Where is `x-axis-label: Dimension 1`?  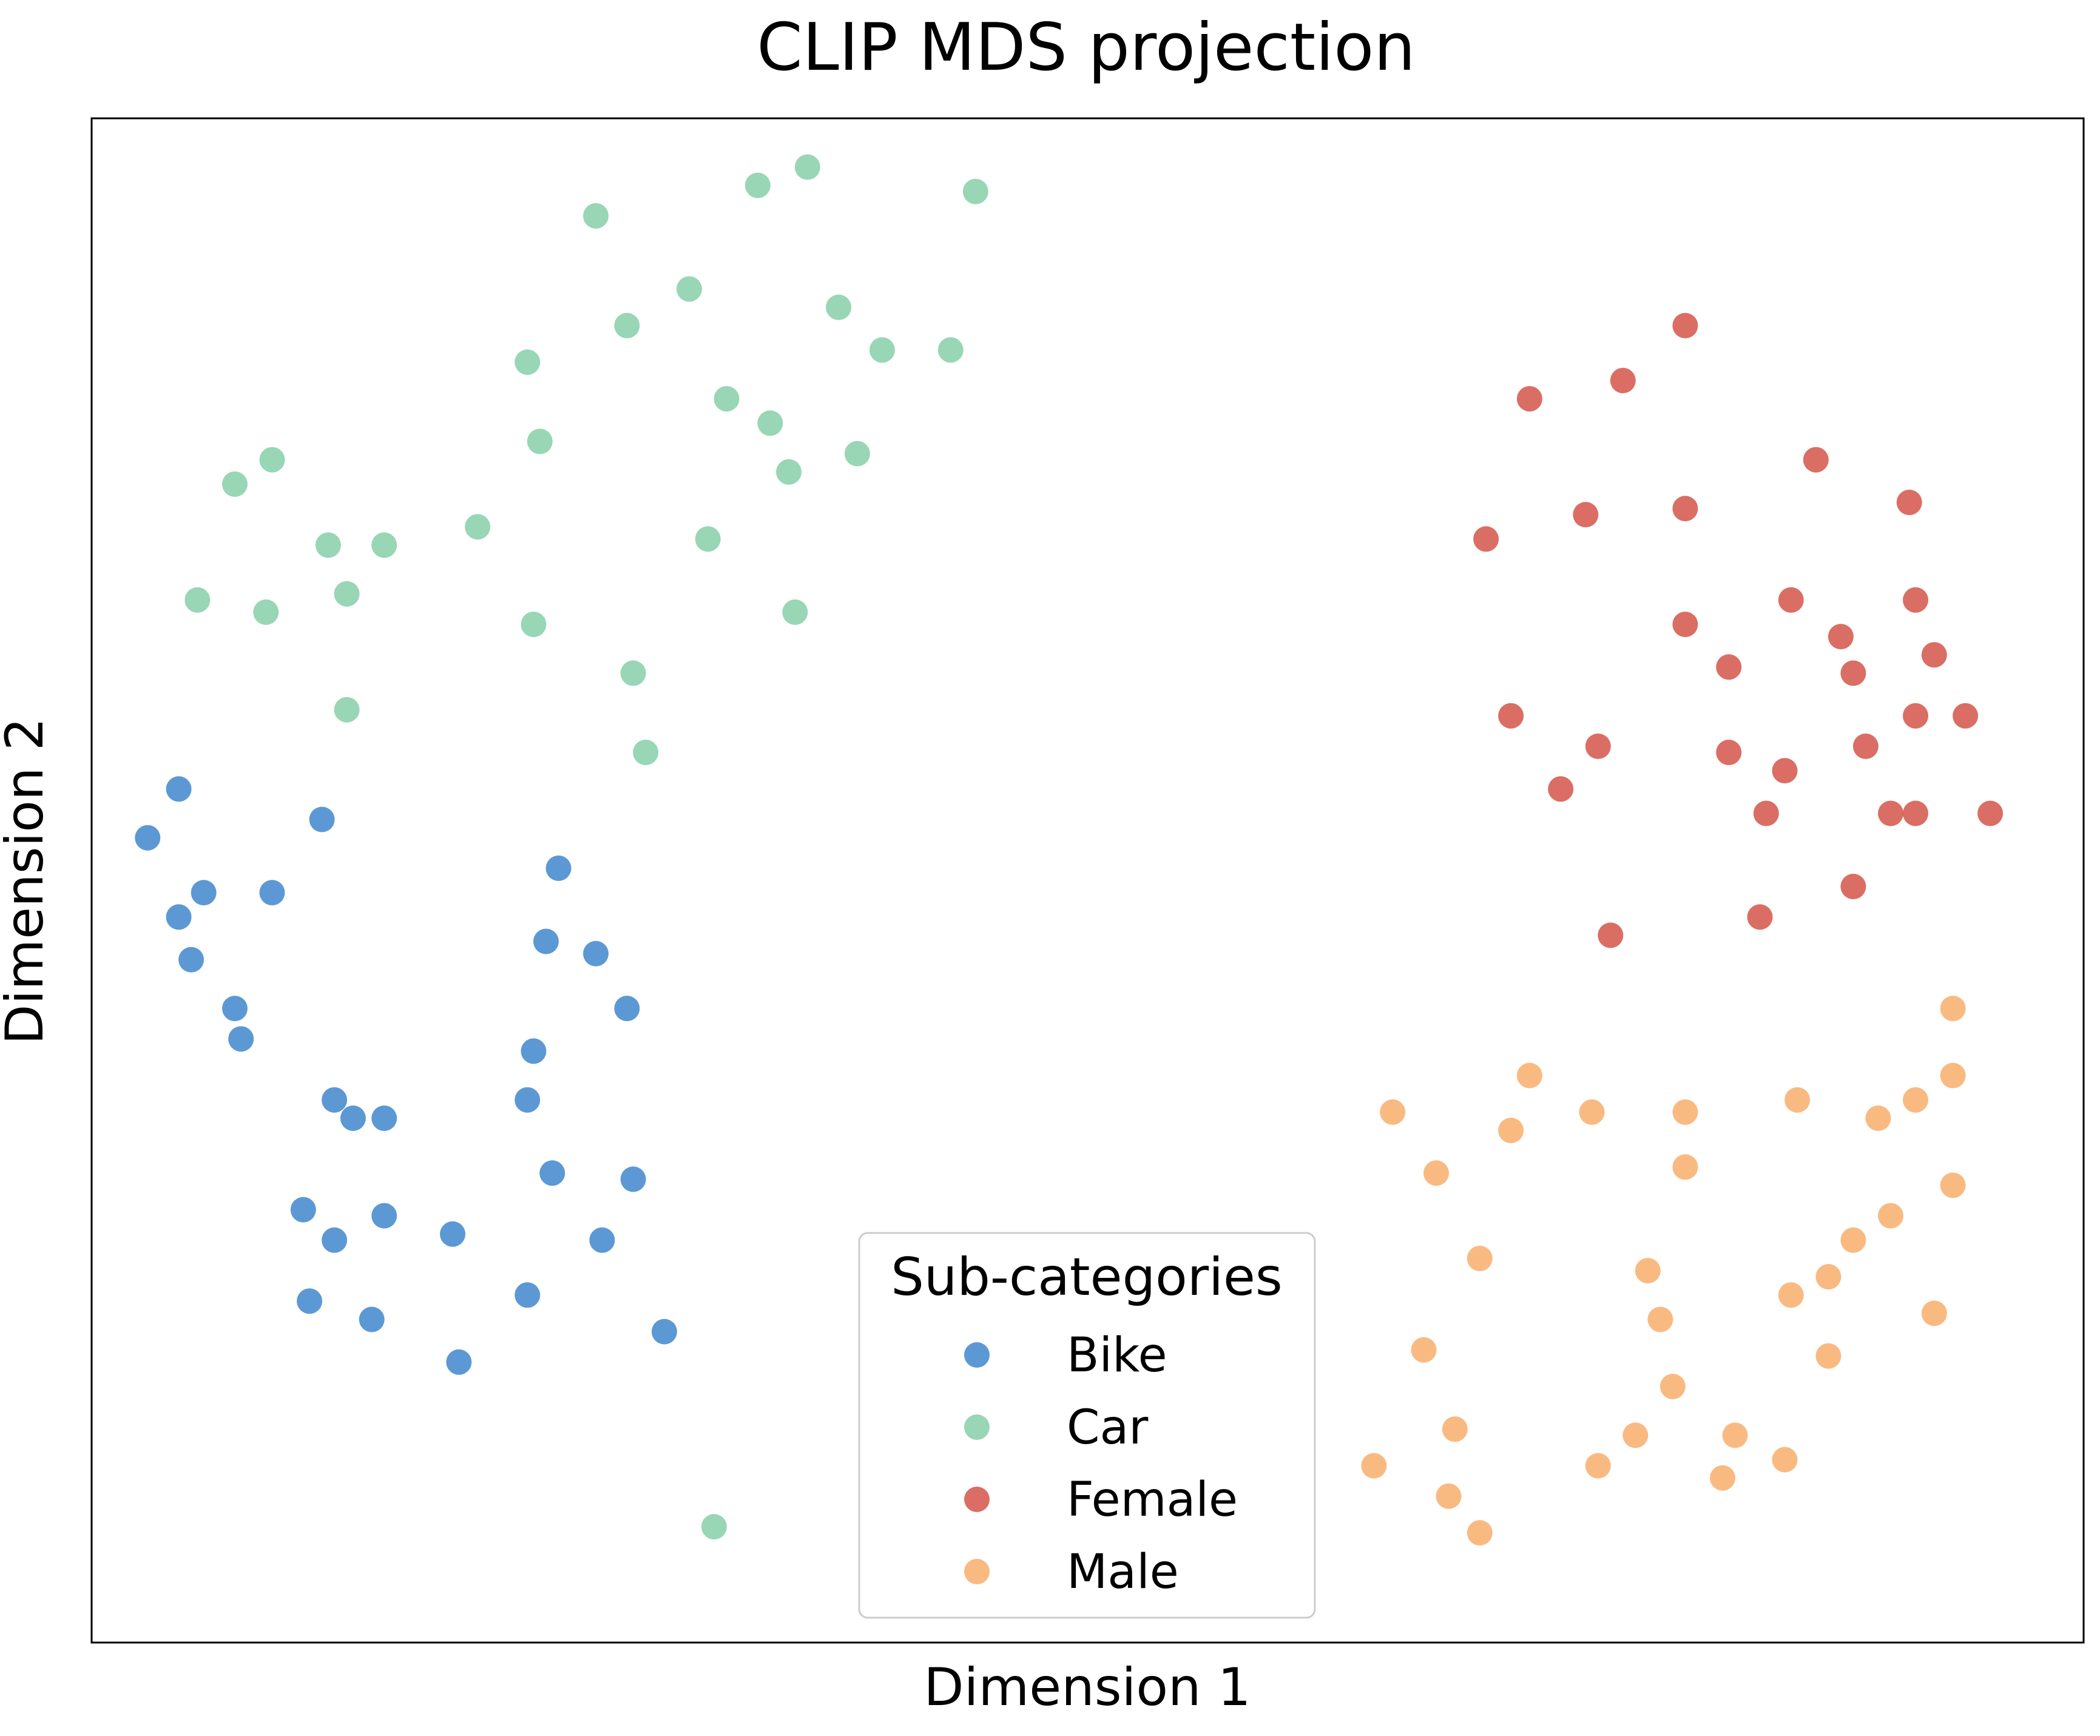
x-axis-label: Dimension 1 is located at coordinates (1087, 1687).